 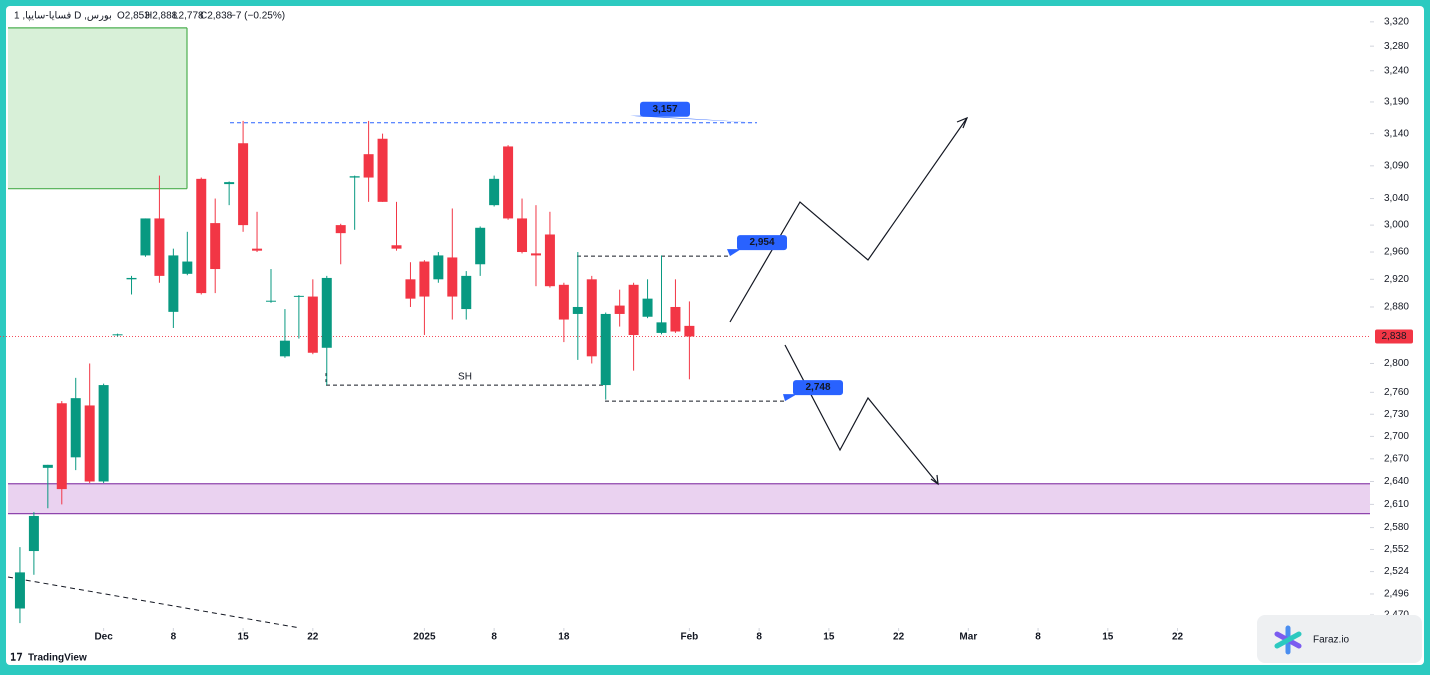 I want to click on y-tick-label: 3,320, so click(x=1396, y=21).